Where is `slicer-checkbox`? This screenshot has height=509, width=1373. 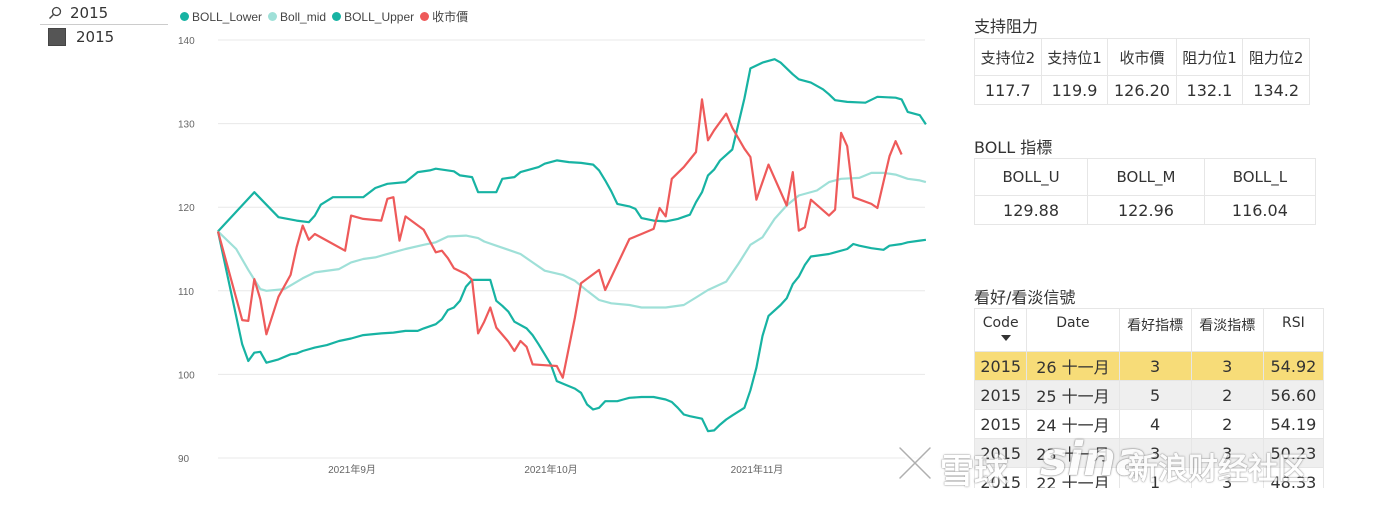 slicer-checkbox is located at coordinates (57, 37).